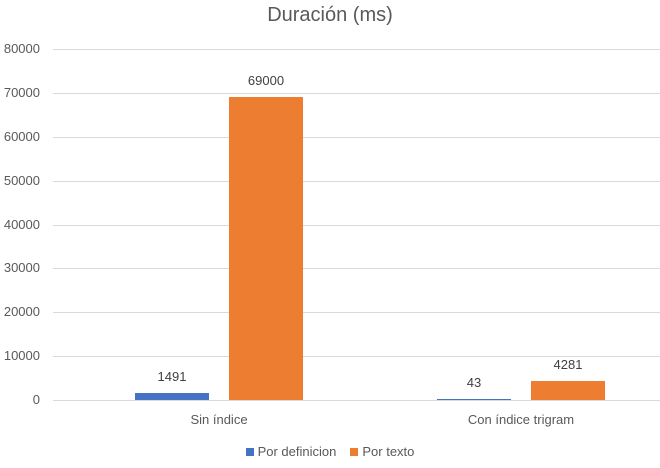 This screenshot has width=660, height=468. What do you see at coordinates (388, 451) in the screenshot?
I see `legend-label: Por texto` at bounding box center [388, 451].